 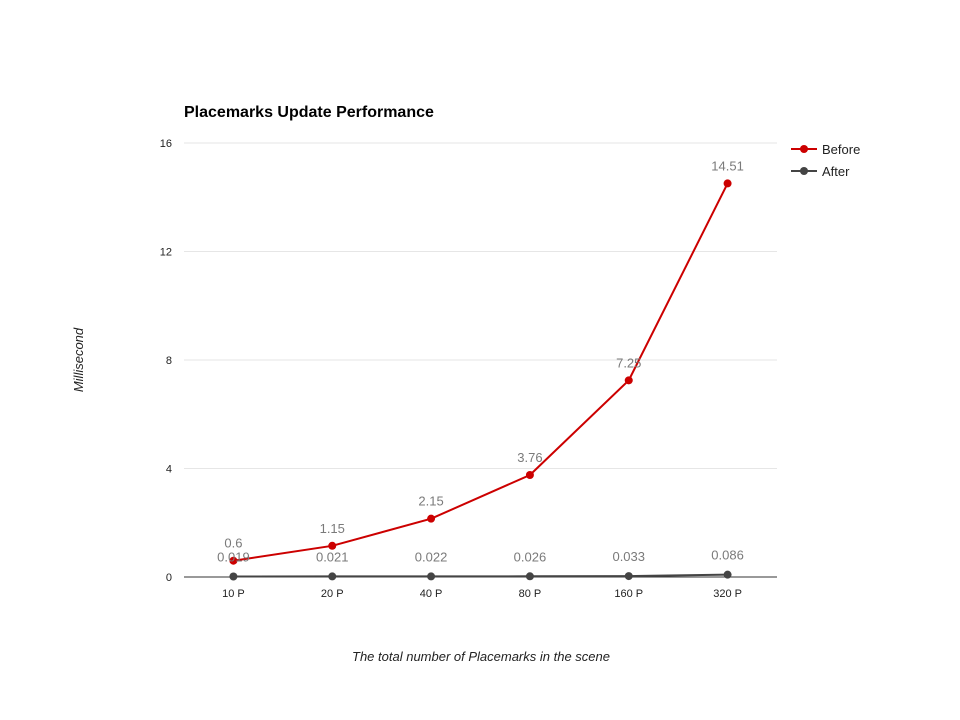 I want to click on y-tick-label: 12, so click(x=166, y=253).